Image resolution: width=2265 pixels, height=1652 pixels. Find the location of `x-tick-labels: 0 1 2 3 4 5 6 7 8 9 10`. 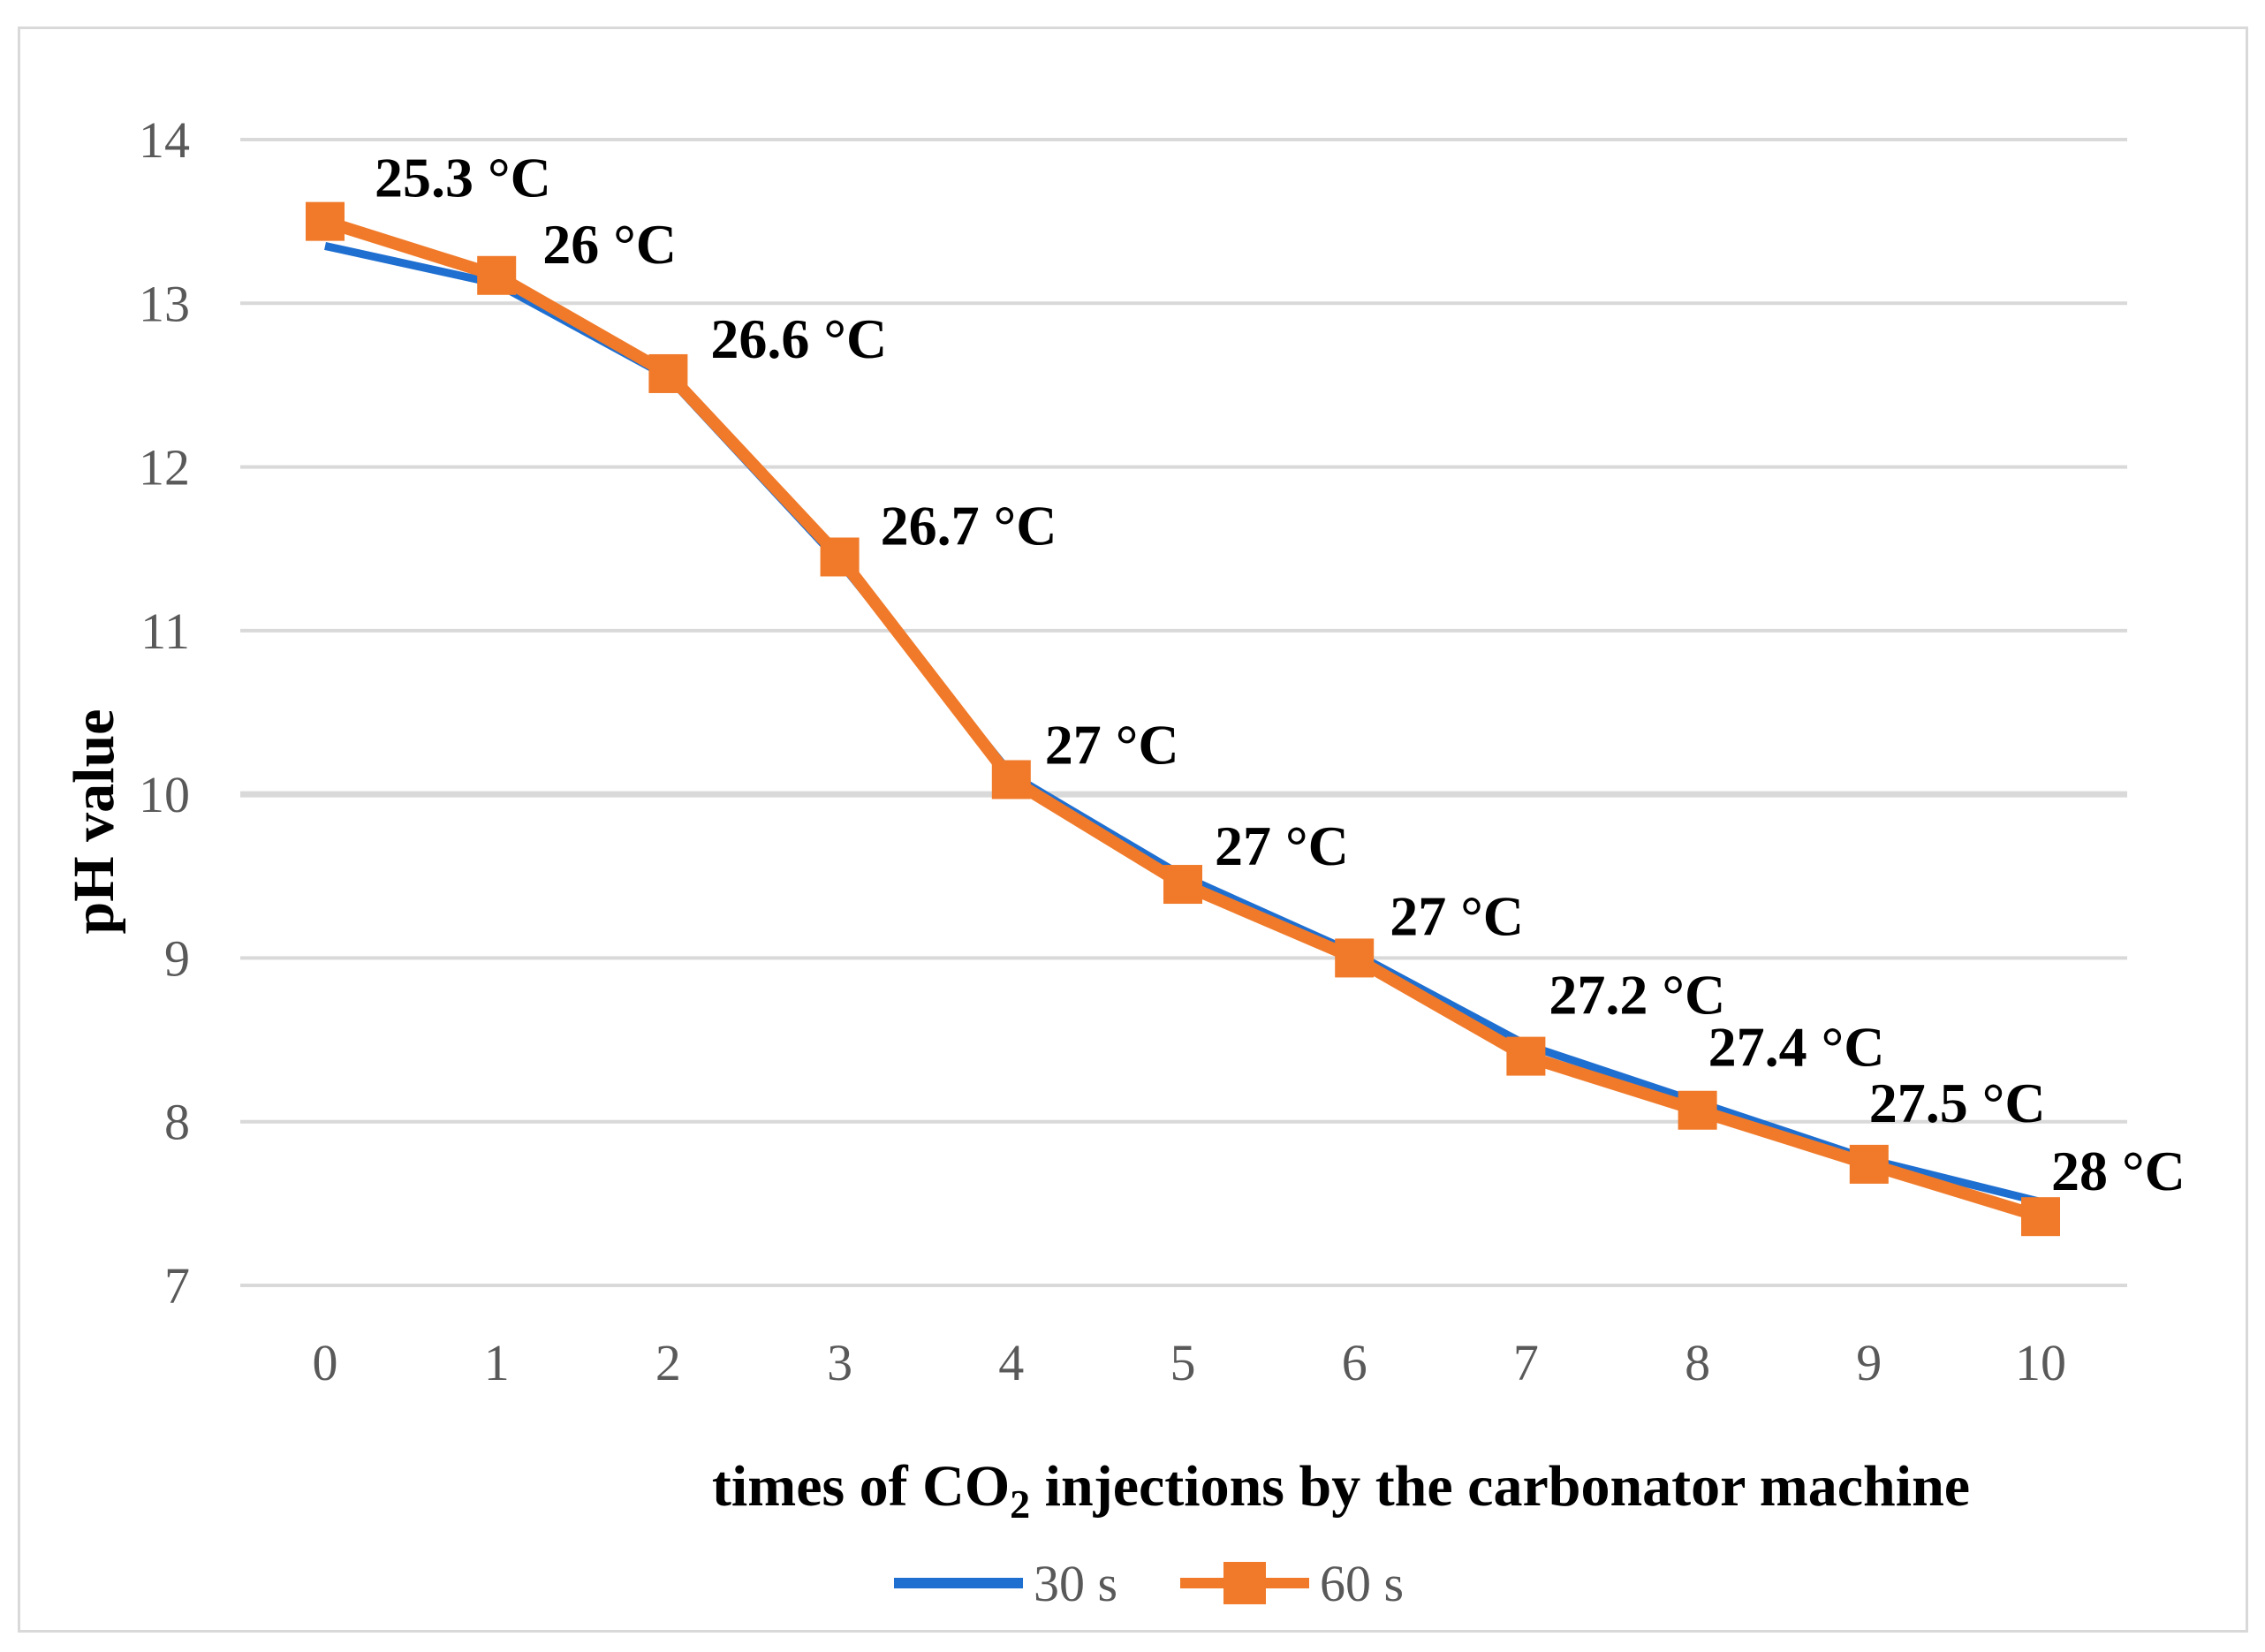

x-tick-labels: 0 1 2 3 4 5 6 7 8 9 10 is located at coordinates (1190, 1362).